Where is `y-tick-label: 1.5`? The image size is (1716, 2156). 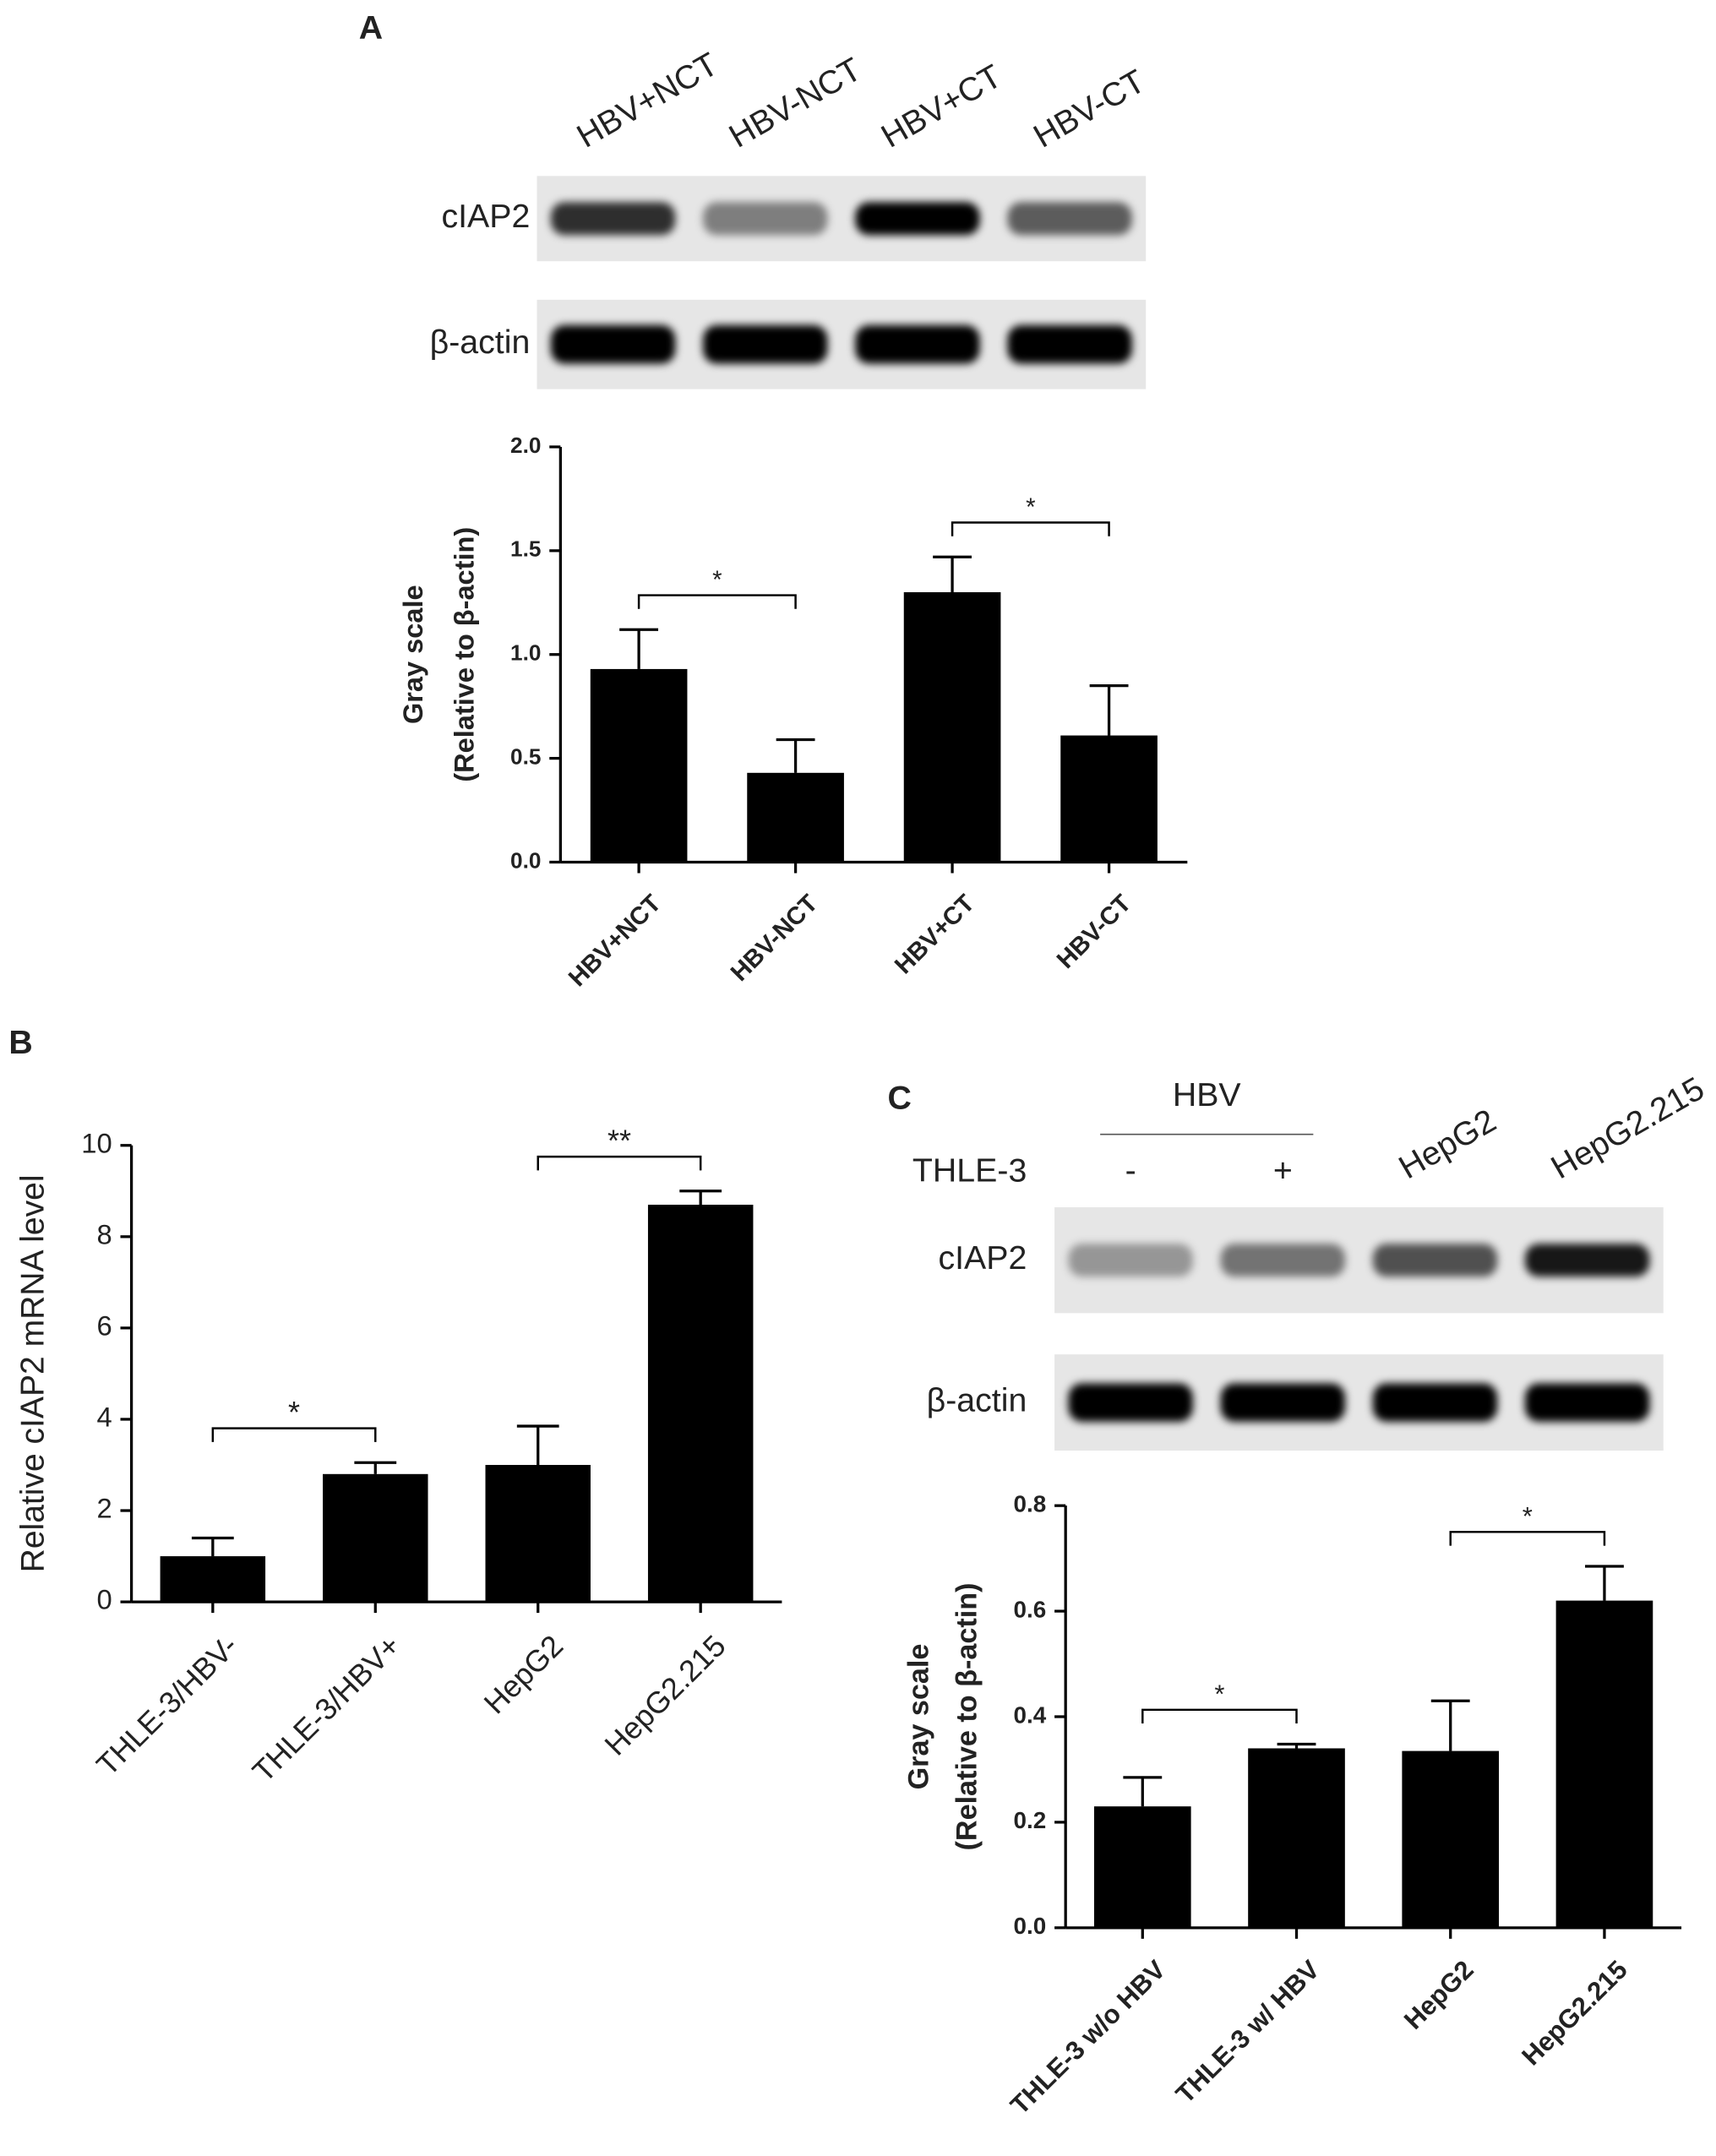
y-tick-label: 1.5 is located at coordinates (525, 549).